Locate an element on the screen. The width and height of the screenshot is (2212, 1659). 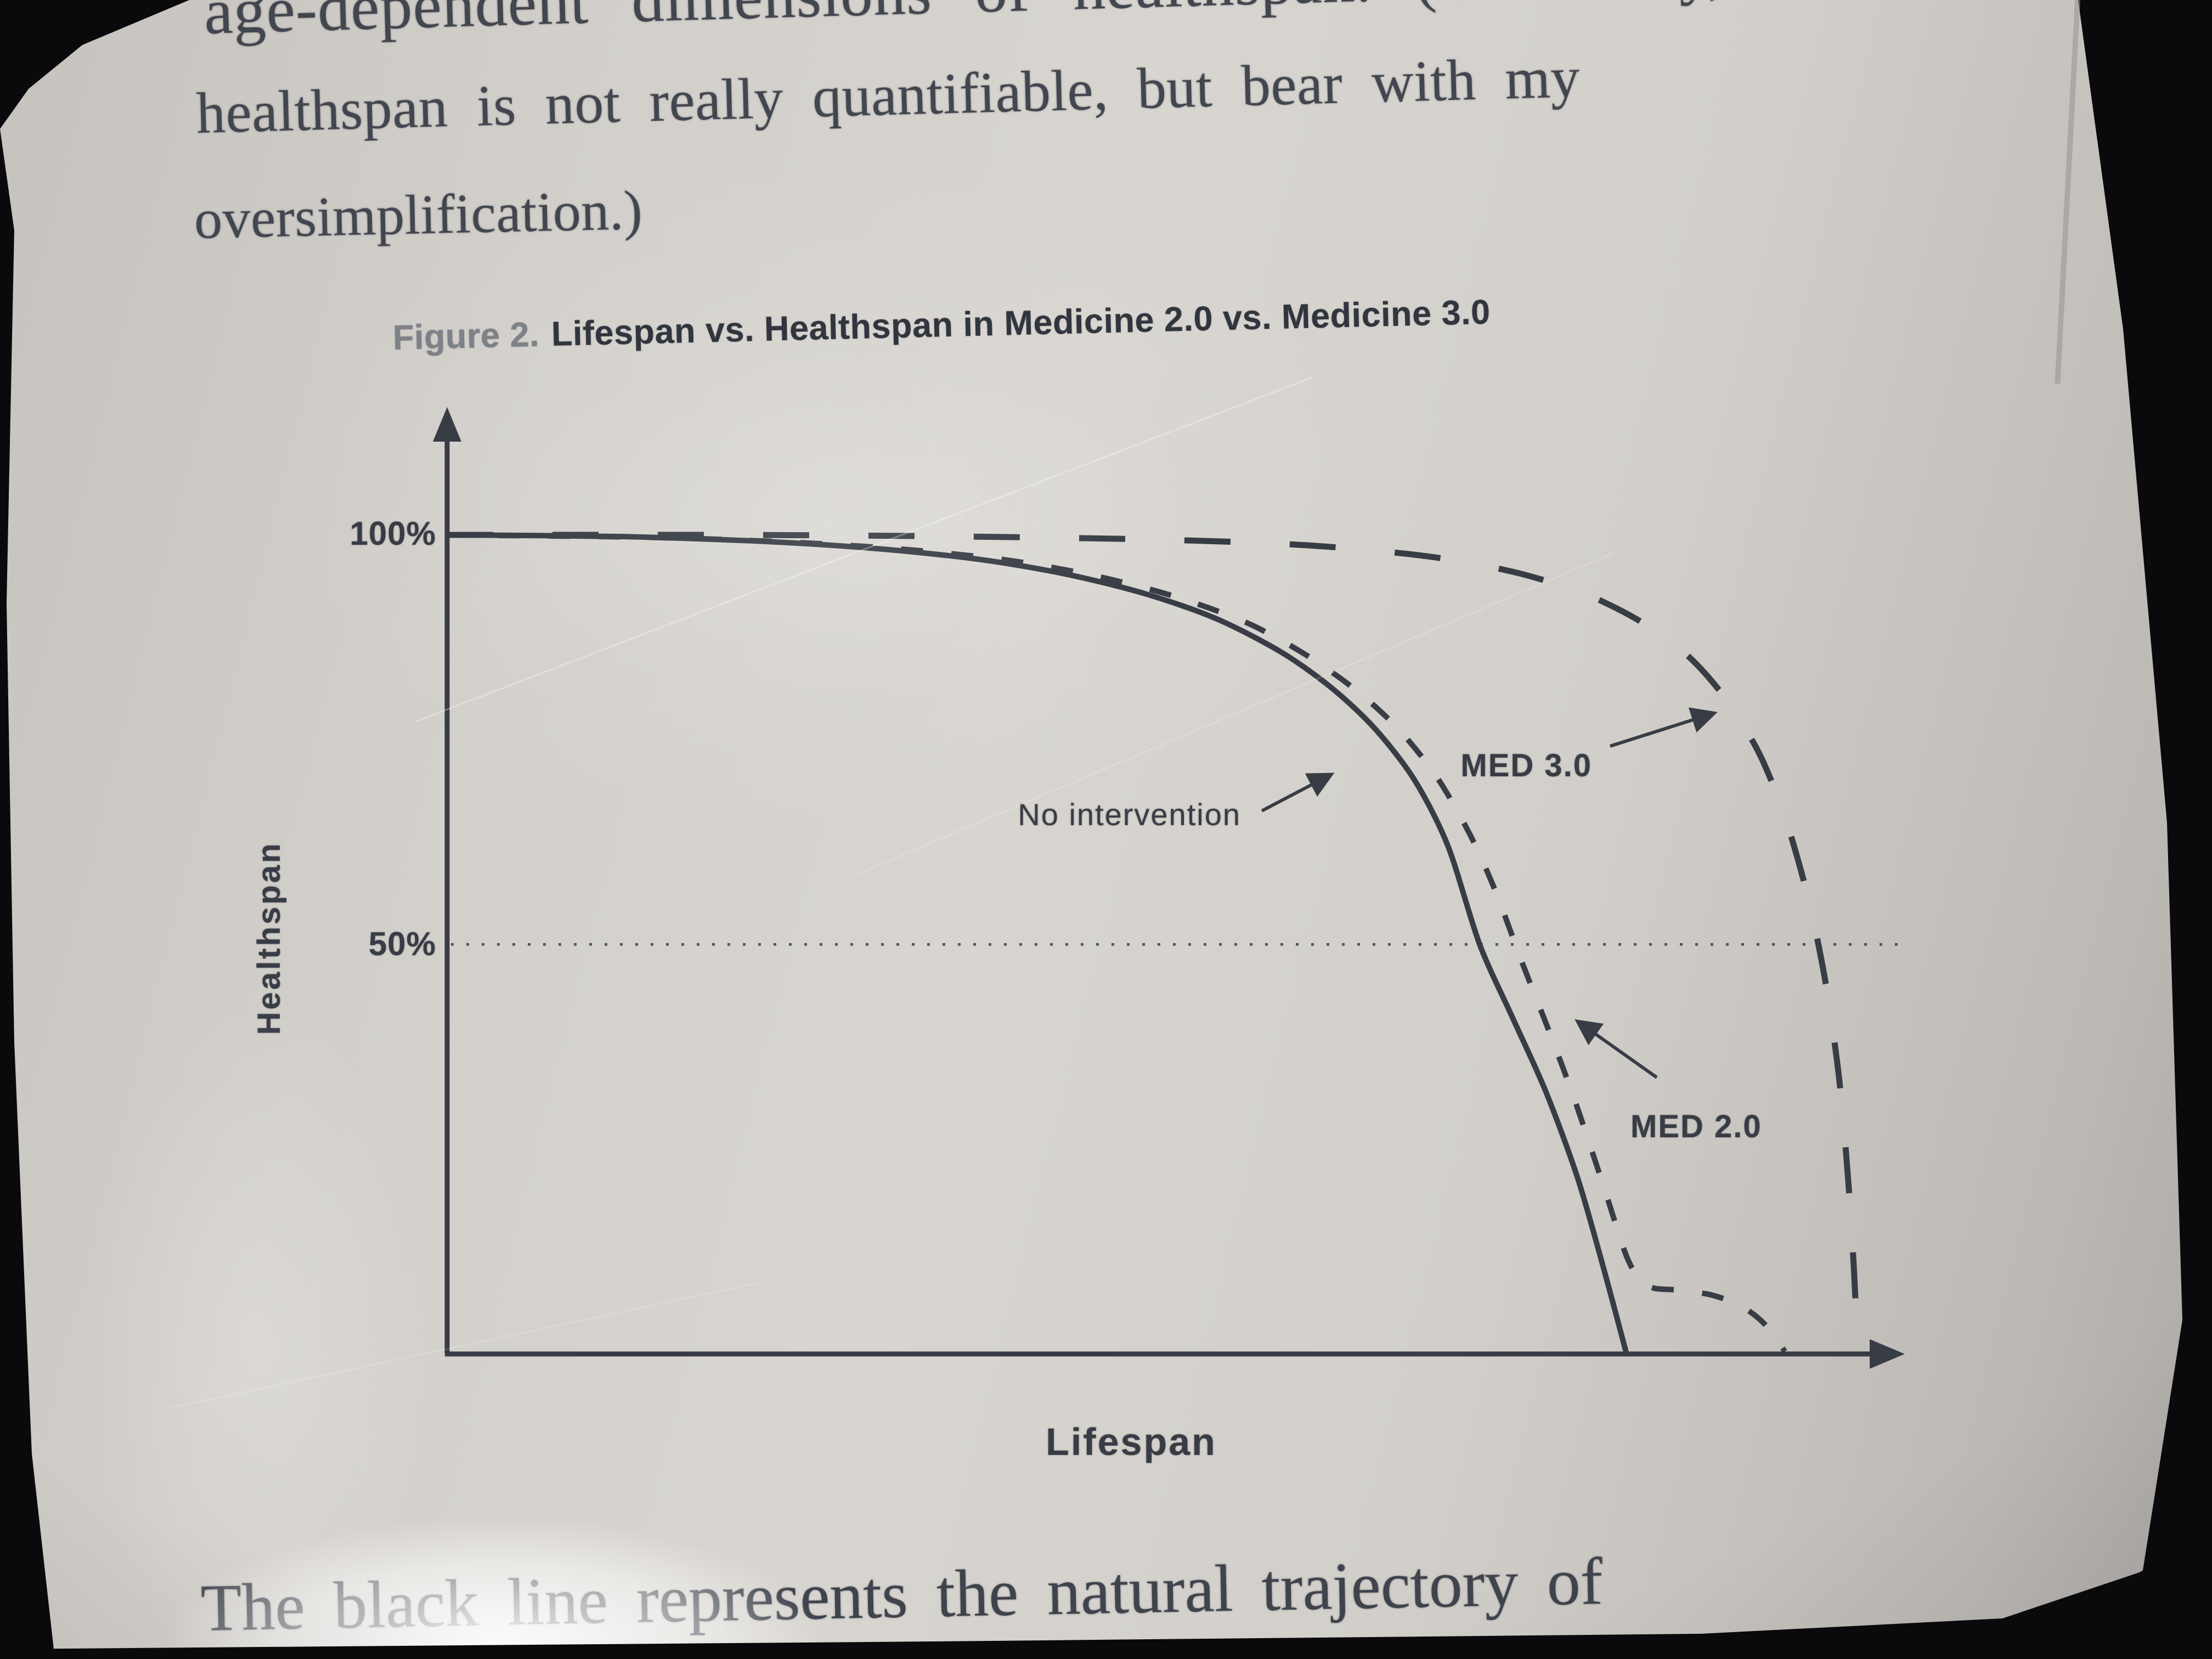
body-text-line: oversimplification.) is located at coordinates (418, 215).